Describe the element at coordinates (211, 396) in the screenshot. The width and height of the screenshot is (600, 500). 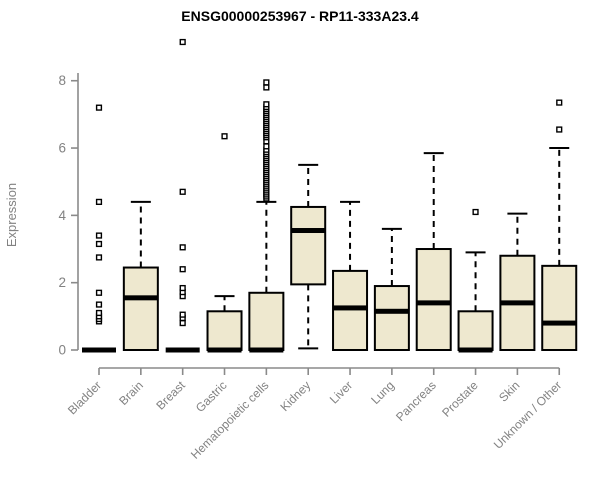
I see `x-category-label: Gastric` at that location.